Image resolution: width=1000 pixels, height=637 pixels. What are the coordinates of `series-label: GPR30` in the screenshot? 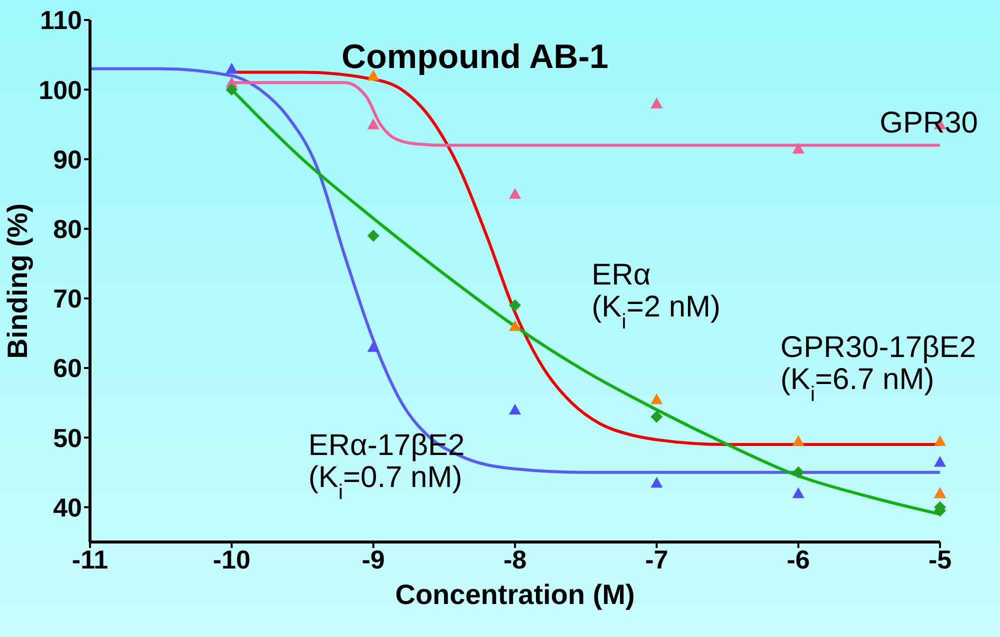 It's located at (929, 123).